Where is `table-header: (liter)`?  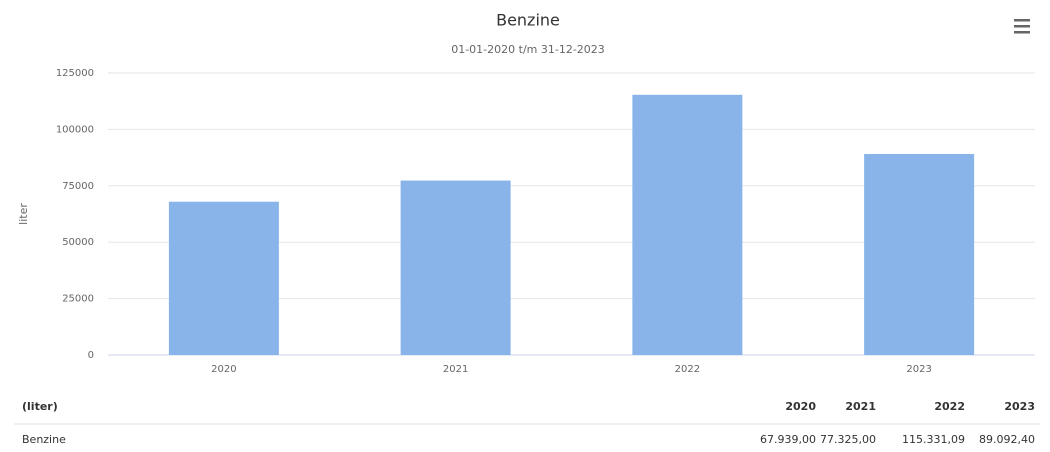 table-header: (liter) is located at coordinates (40, 406).